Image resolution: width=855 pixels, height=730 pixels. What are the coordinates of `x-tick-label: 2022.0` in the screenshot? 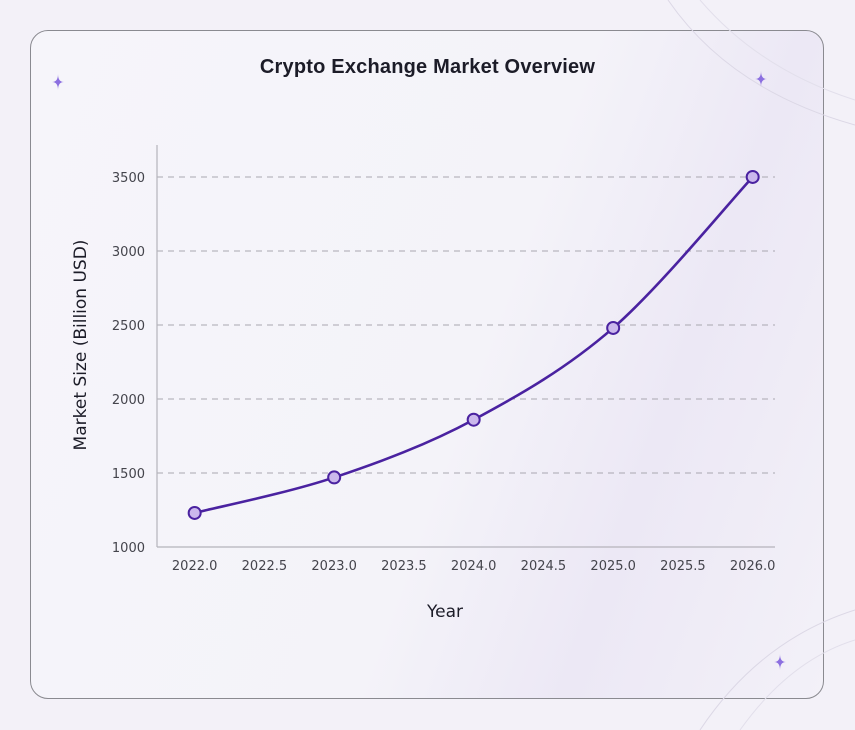 It's located at (195, 566).